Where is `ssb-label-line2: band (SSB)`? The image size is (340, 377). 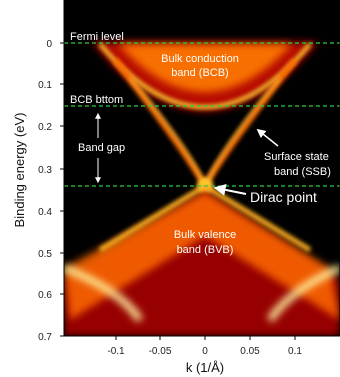 ssb-label-line2: band (SSB) is located at coordinates (302, 172).